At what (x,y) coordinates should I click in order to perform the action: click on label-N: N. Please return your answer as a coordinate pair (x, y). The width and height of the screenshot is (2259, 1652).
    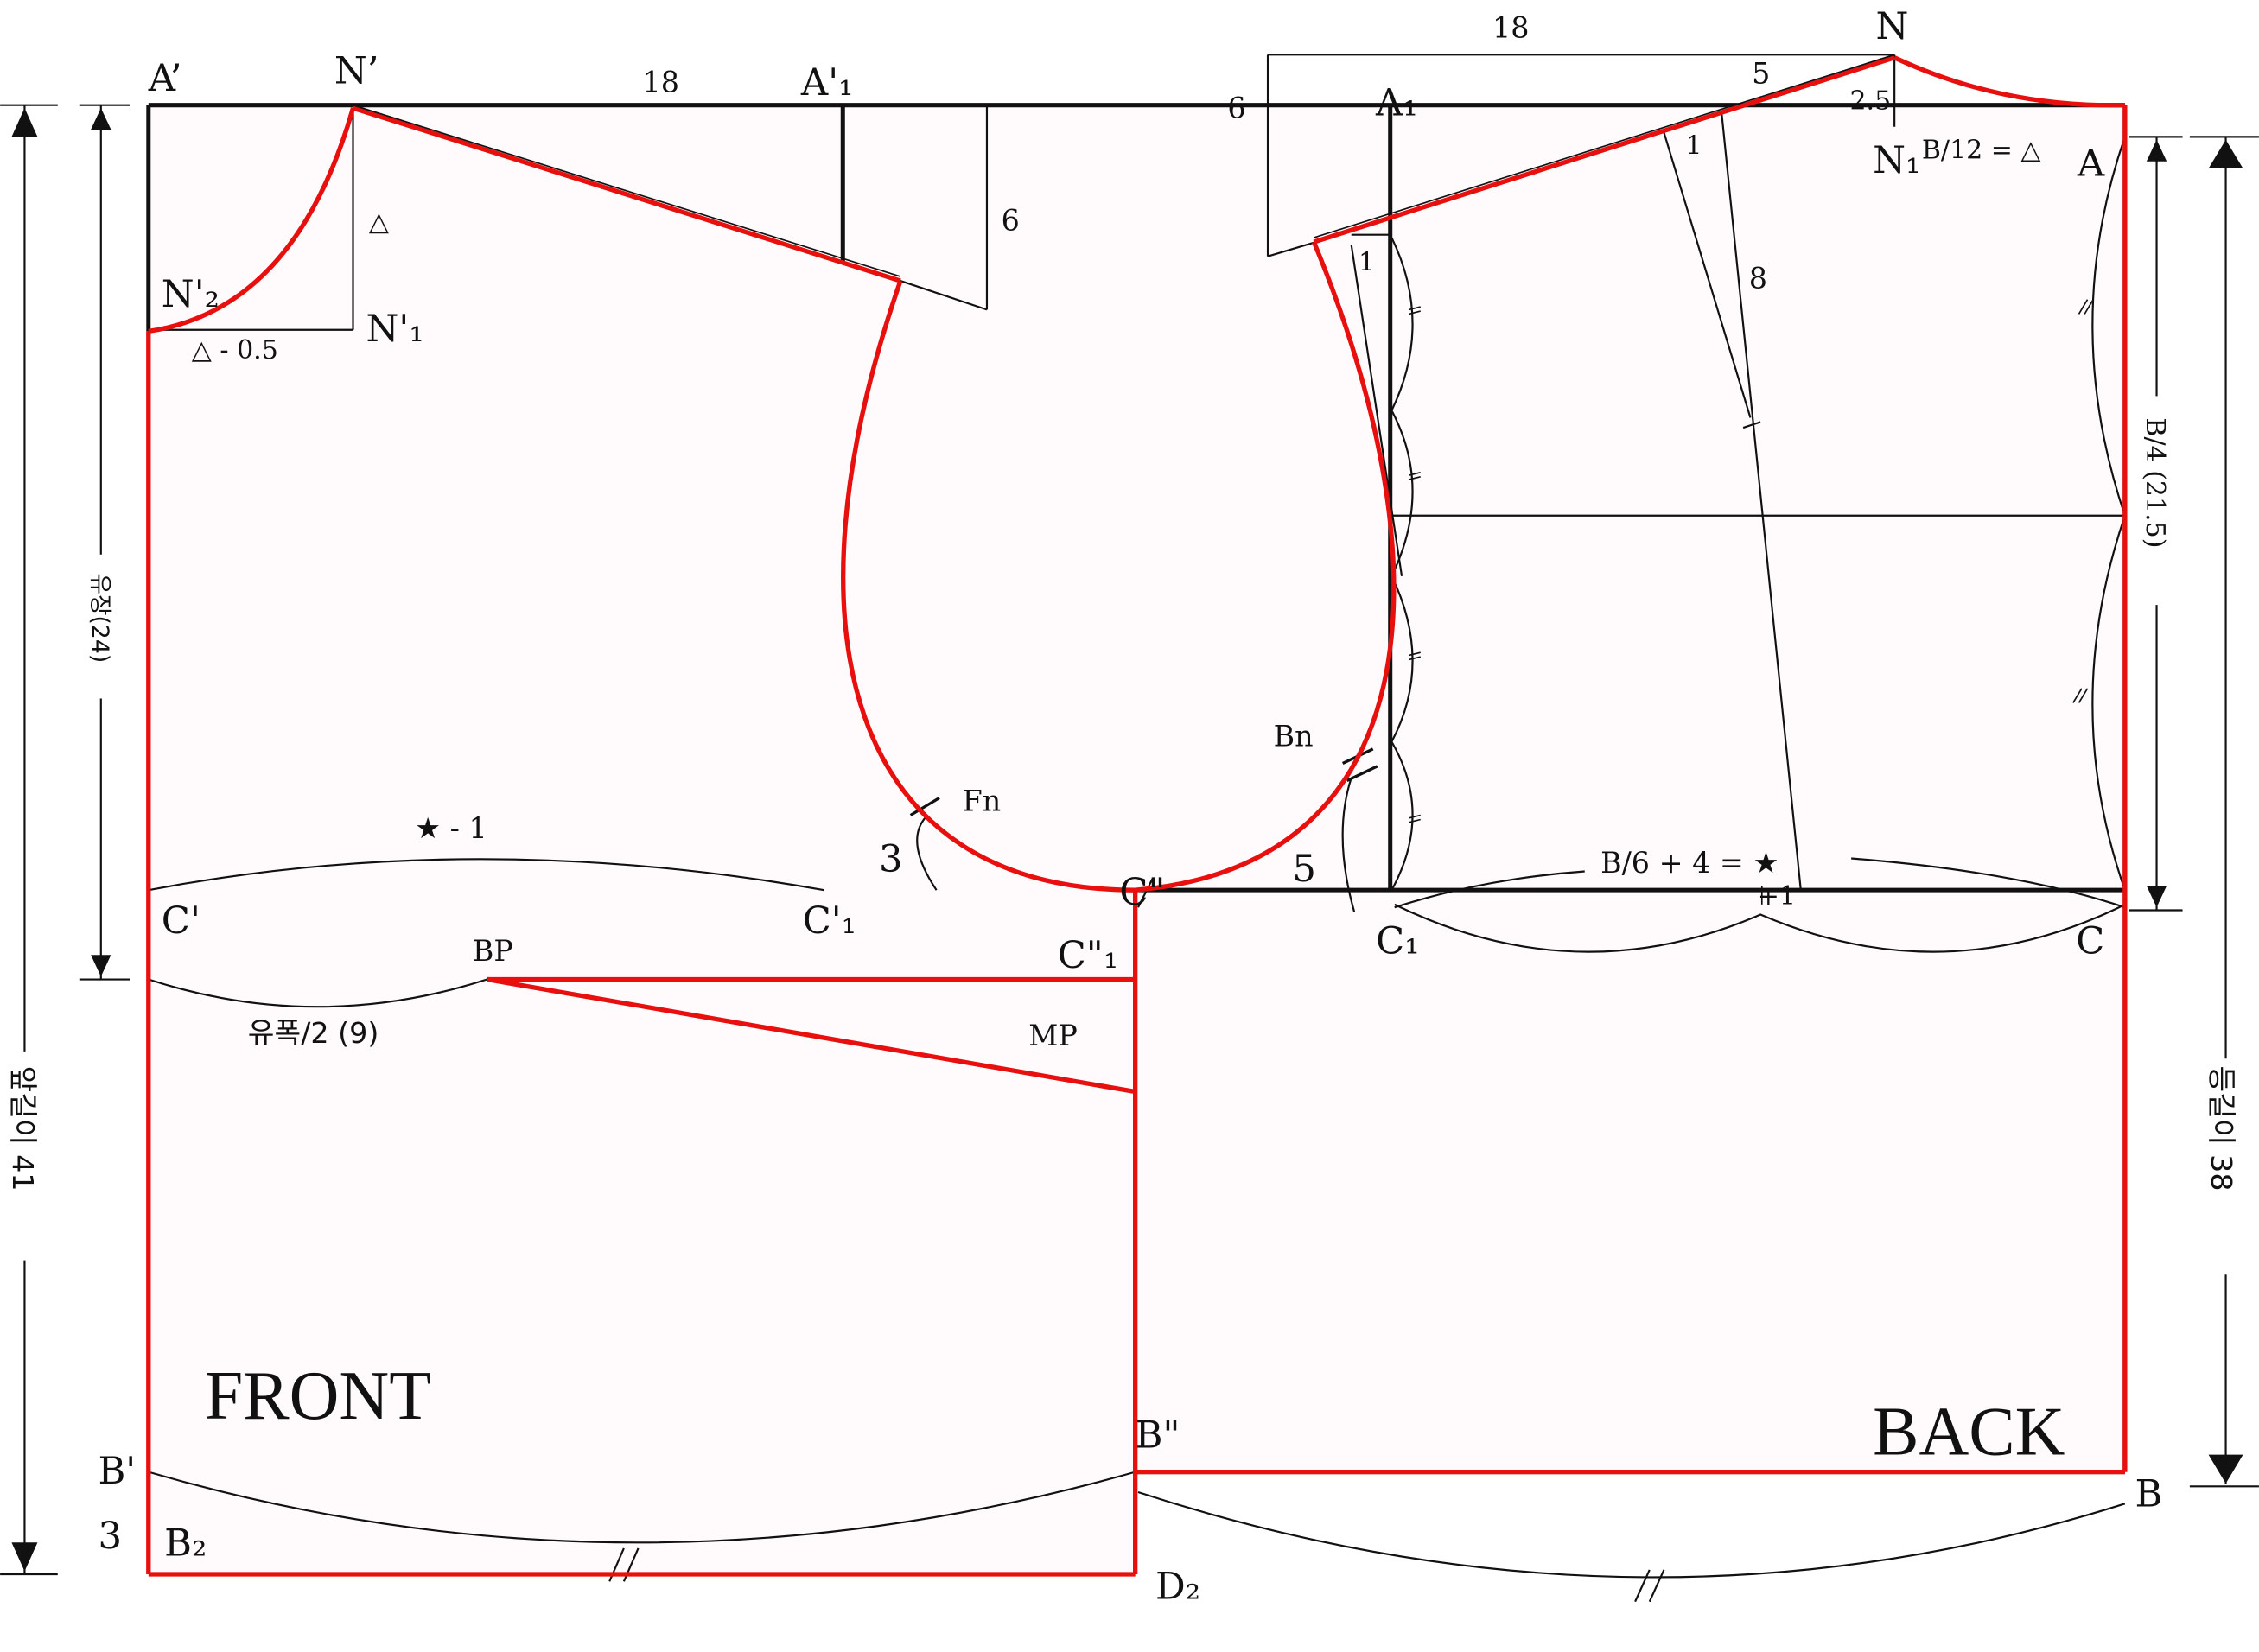
    Looking at the image, I should click on (1891, 27).